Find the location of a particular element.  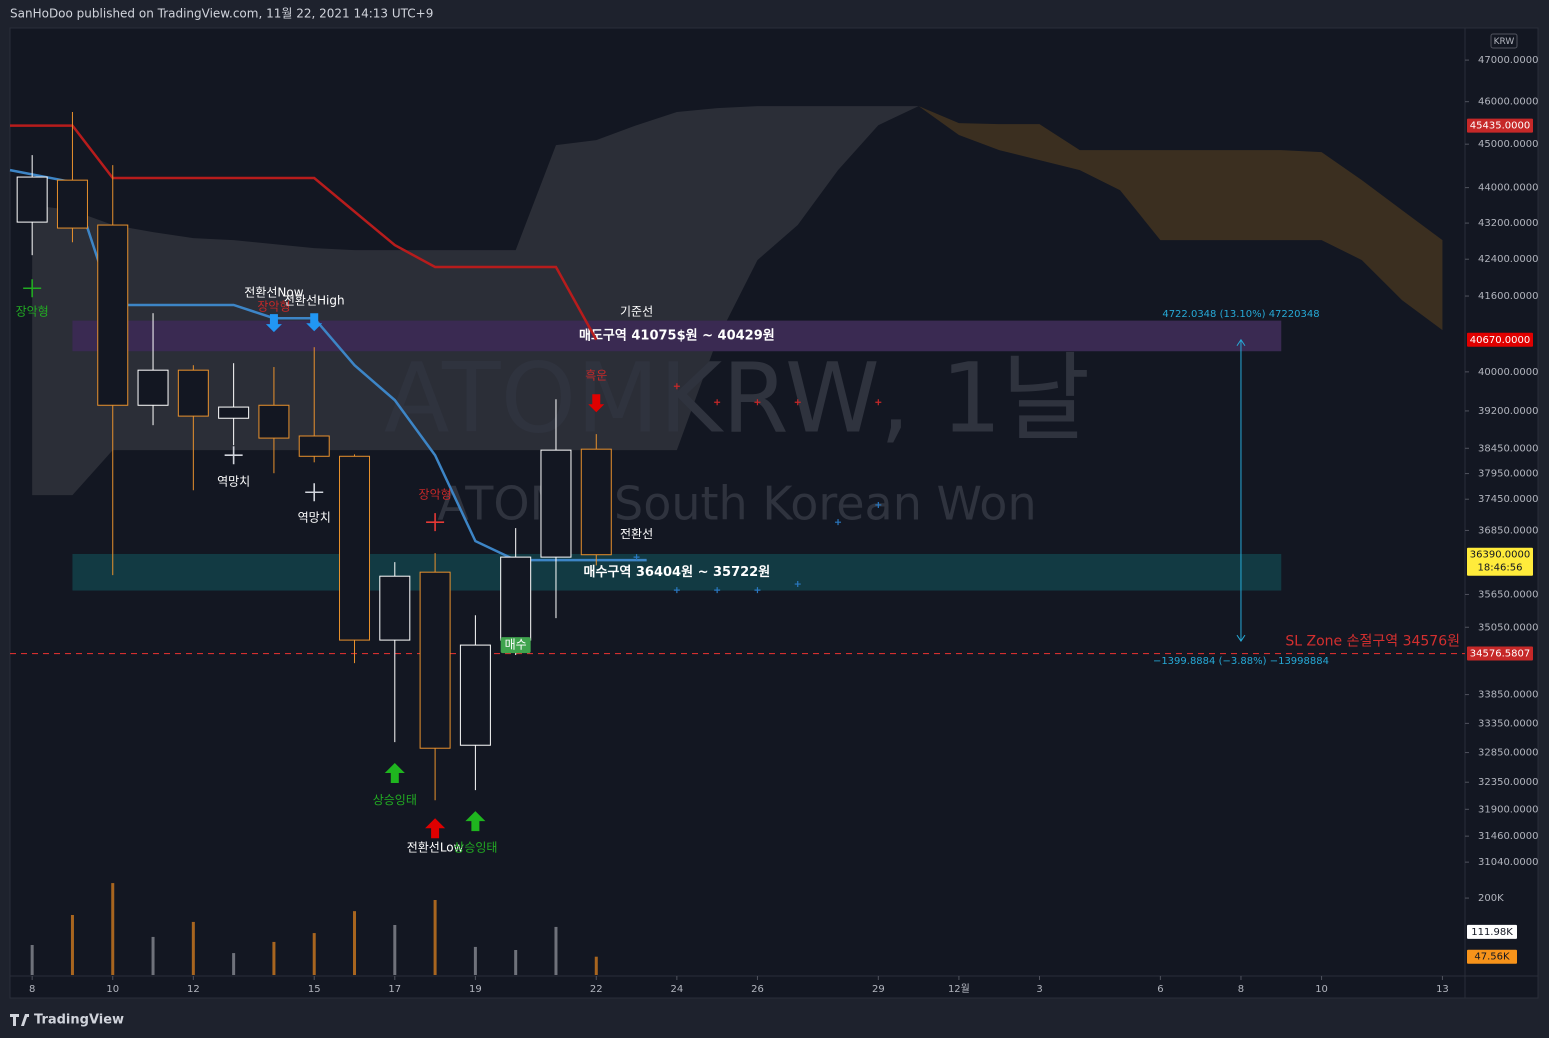

y-tick-label: 35650.0000 is located at coordinates (1508, 594).